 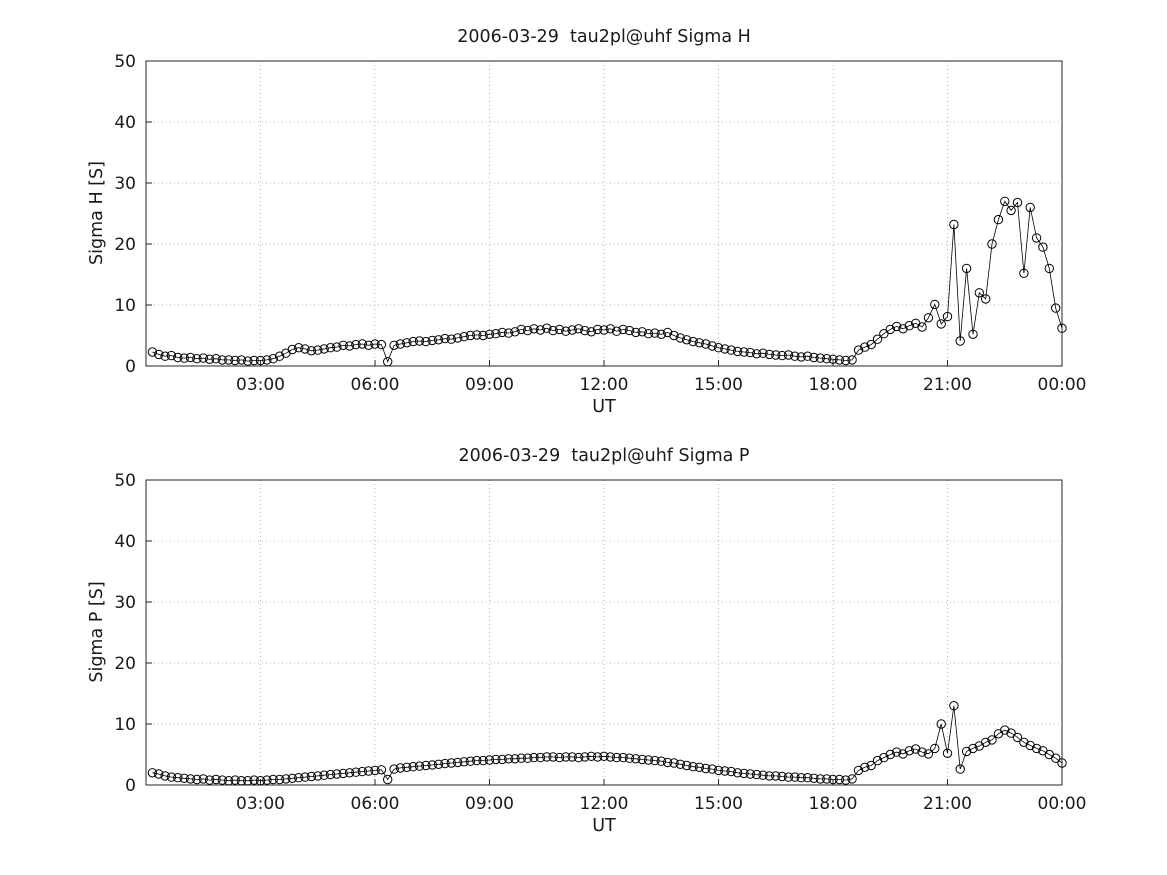 What do you see at coordinates (604, 385) in the screenshot?
I see `x-tick-label: 12:00` at bounding box center [604, 385].